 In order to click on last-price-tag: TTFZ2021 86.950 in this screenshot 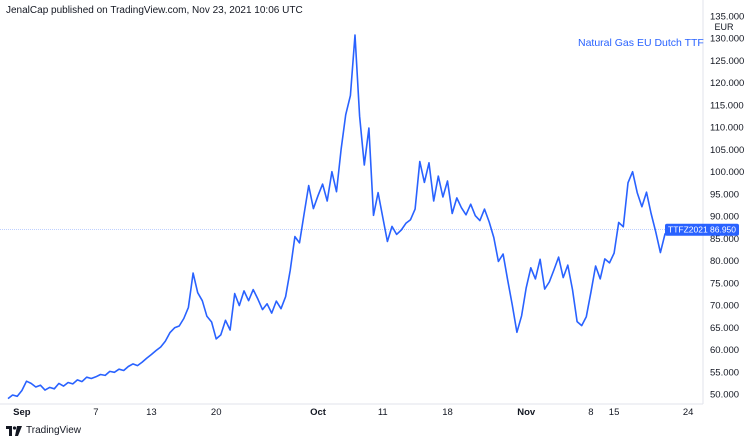, I will do `click(702, 229)`.